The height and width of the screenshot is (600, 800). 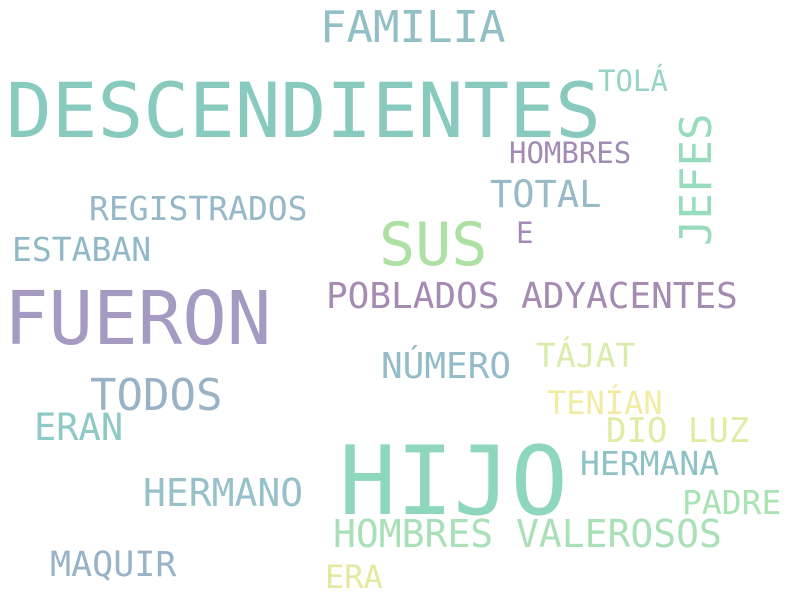 What do you see at coordinates (696, 179) in the screenshot?
I see `word-jefes: JEFES` at bounding box center [696, 179].